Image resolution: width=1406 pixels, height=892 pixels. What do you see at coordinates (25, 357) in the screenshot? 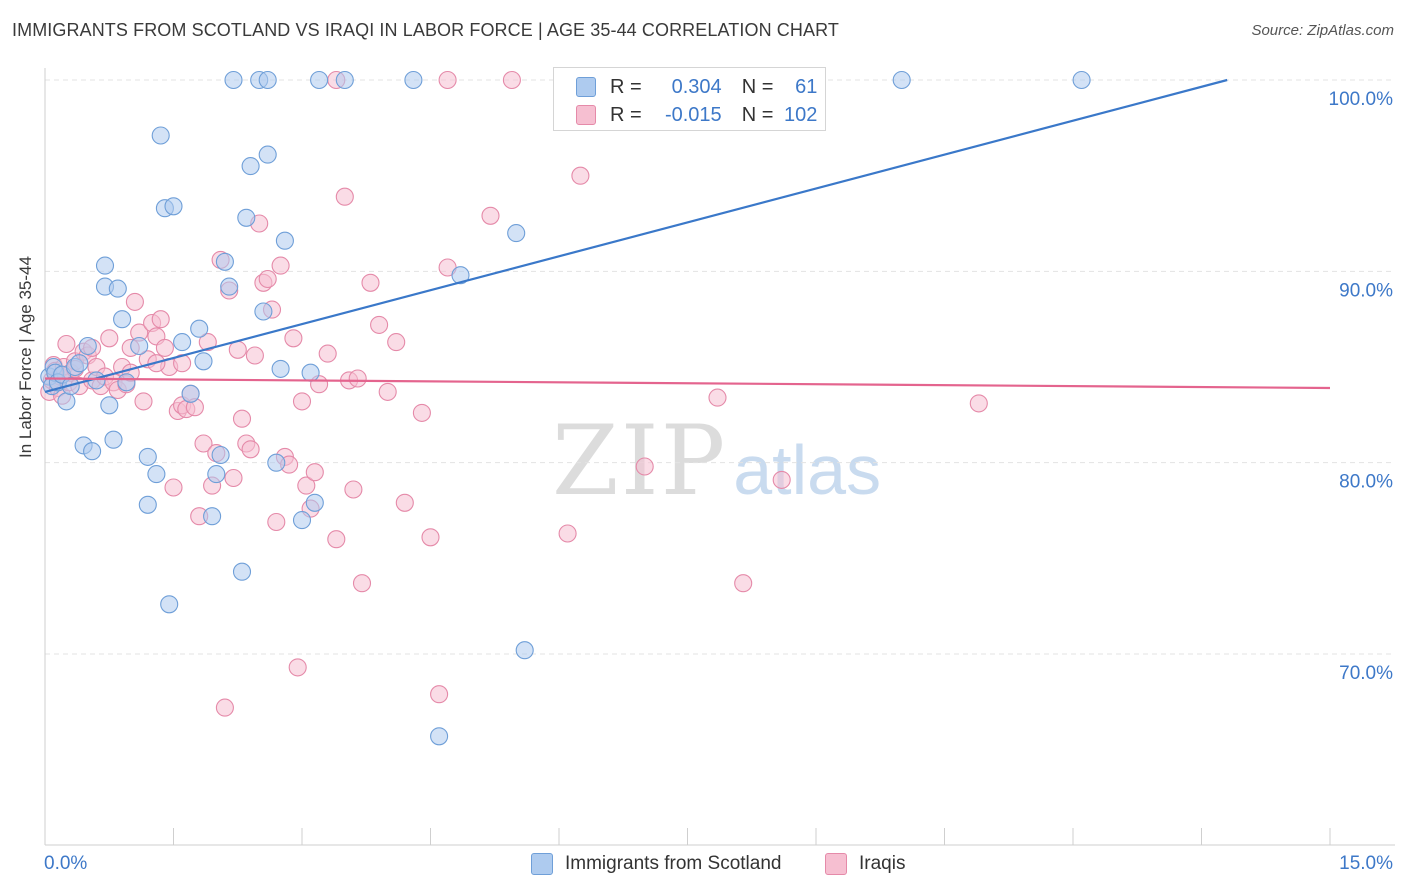
I see `y-axis-label: In Labor Force | Age 35-44` at bounding box center [25, 357].